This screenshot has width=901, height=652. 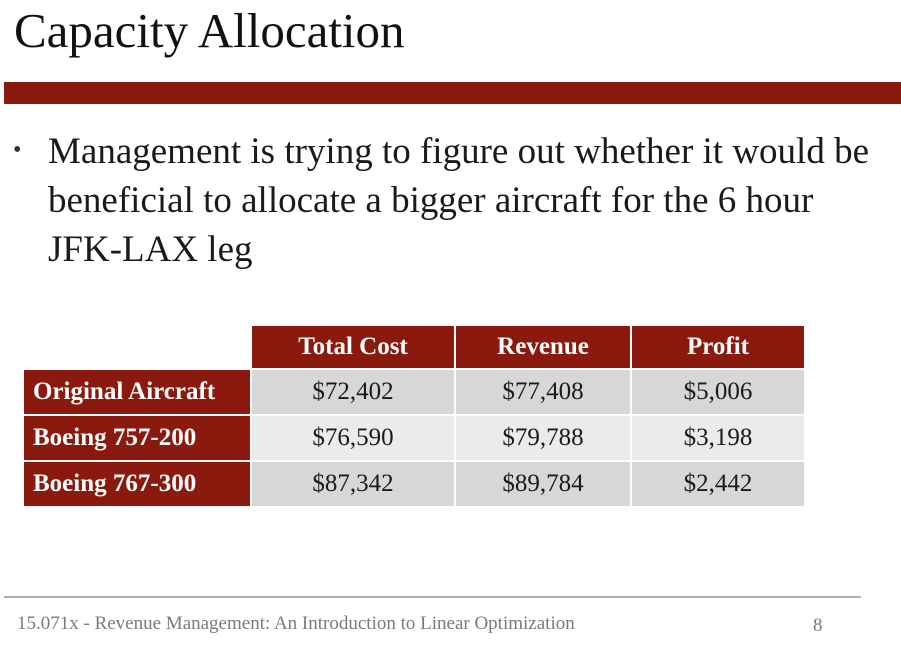 What do you see at coordinates (137, 392) in the screenshot?
I see `row-label-original-aircraft: Original Aircraft` at bounding box center [137, 392].